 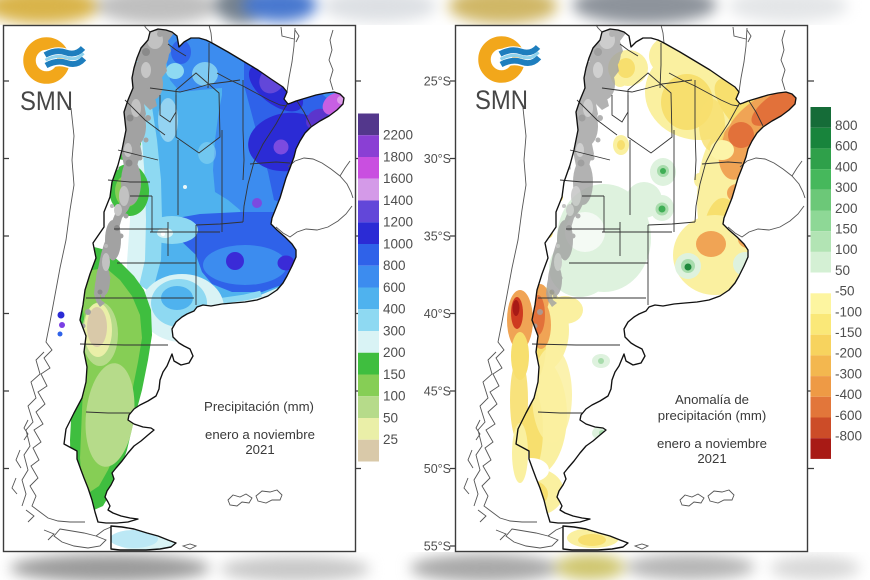 I want to click on svg-text: 55°S, so click(x=437, y=547).